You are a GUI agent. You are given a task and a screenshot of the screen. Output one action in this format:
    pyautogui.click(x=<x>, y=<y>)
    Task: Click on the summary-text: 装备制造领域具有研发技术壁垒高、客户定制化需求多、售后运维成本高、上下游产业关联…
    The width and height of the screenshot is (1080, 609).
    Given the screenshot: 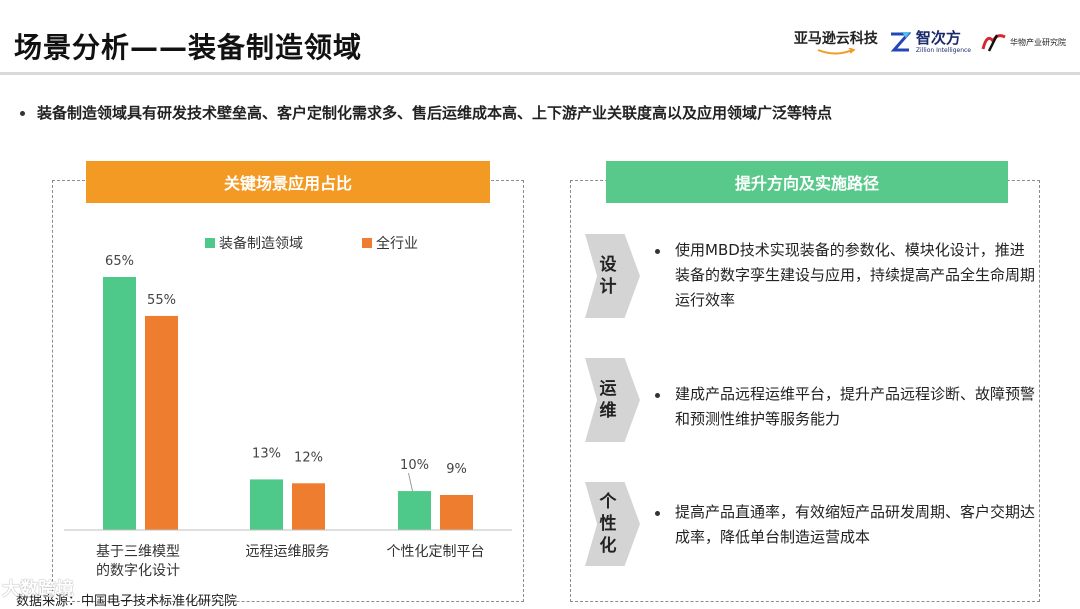 What is the action you would take?
    pyautogui.click(x=435, y=113)
    